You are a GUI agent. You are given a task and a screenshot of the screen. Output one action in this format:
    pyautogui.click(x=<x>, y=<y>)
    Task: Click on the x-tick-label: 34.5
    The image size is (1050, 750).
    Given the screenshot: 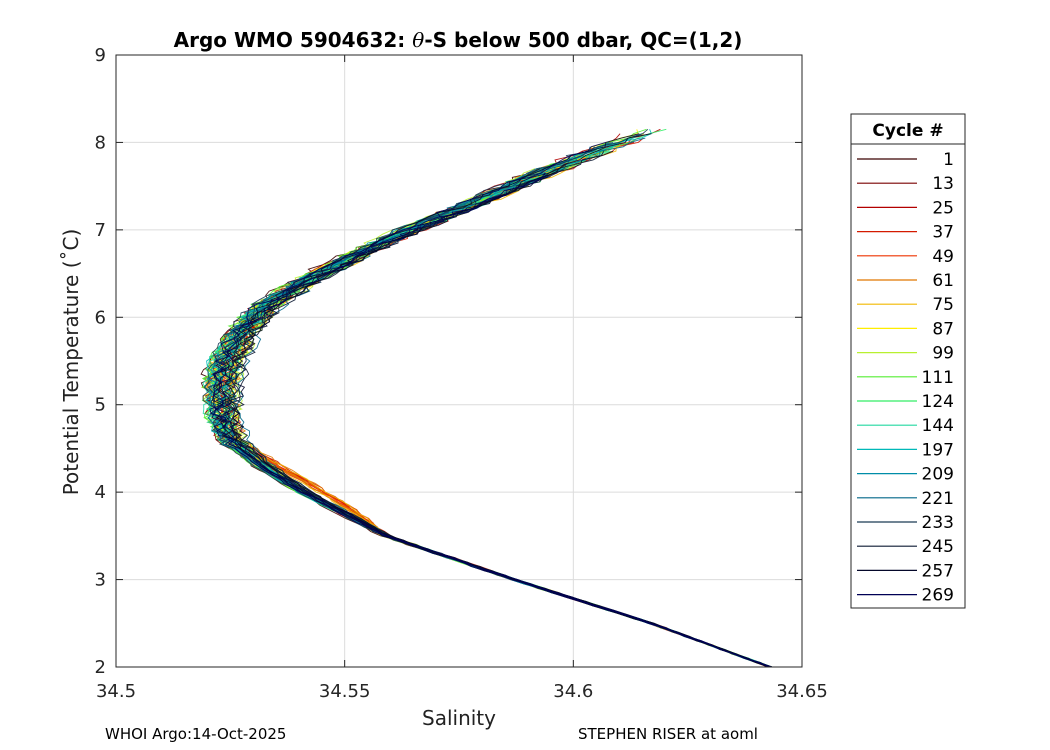 What is the action you would take?
    pyautogui.click(x=116, y=691)
    